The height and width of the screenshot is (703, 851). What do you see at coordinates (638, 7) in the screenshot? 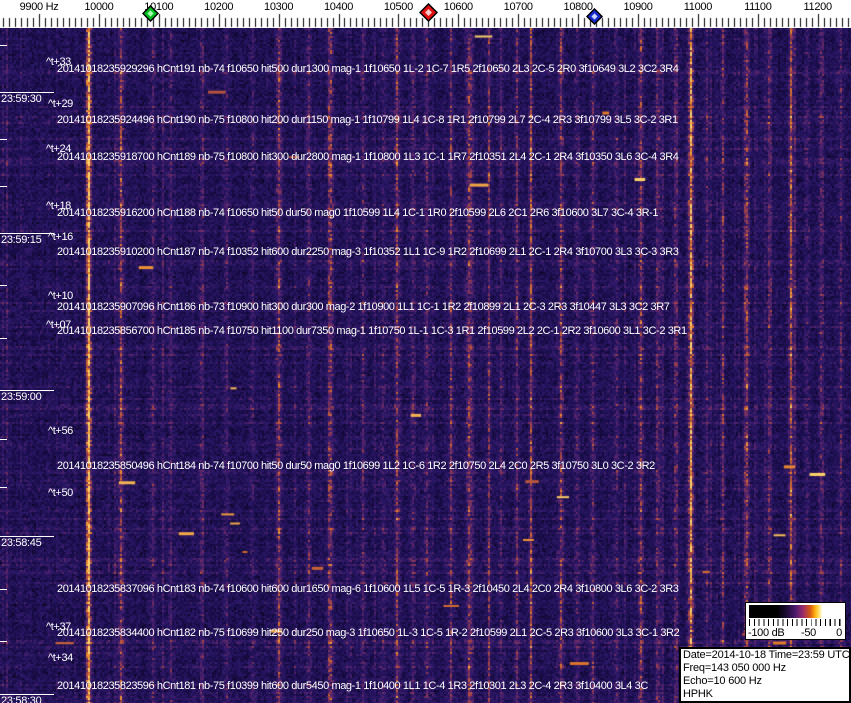
I see `freq-tick-label: 10900` at bounding box center [638, 7].